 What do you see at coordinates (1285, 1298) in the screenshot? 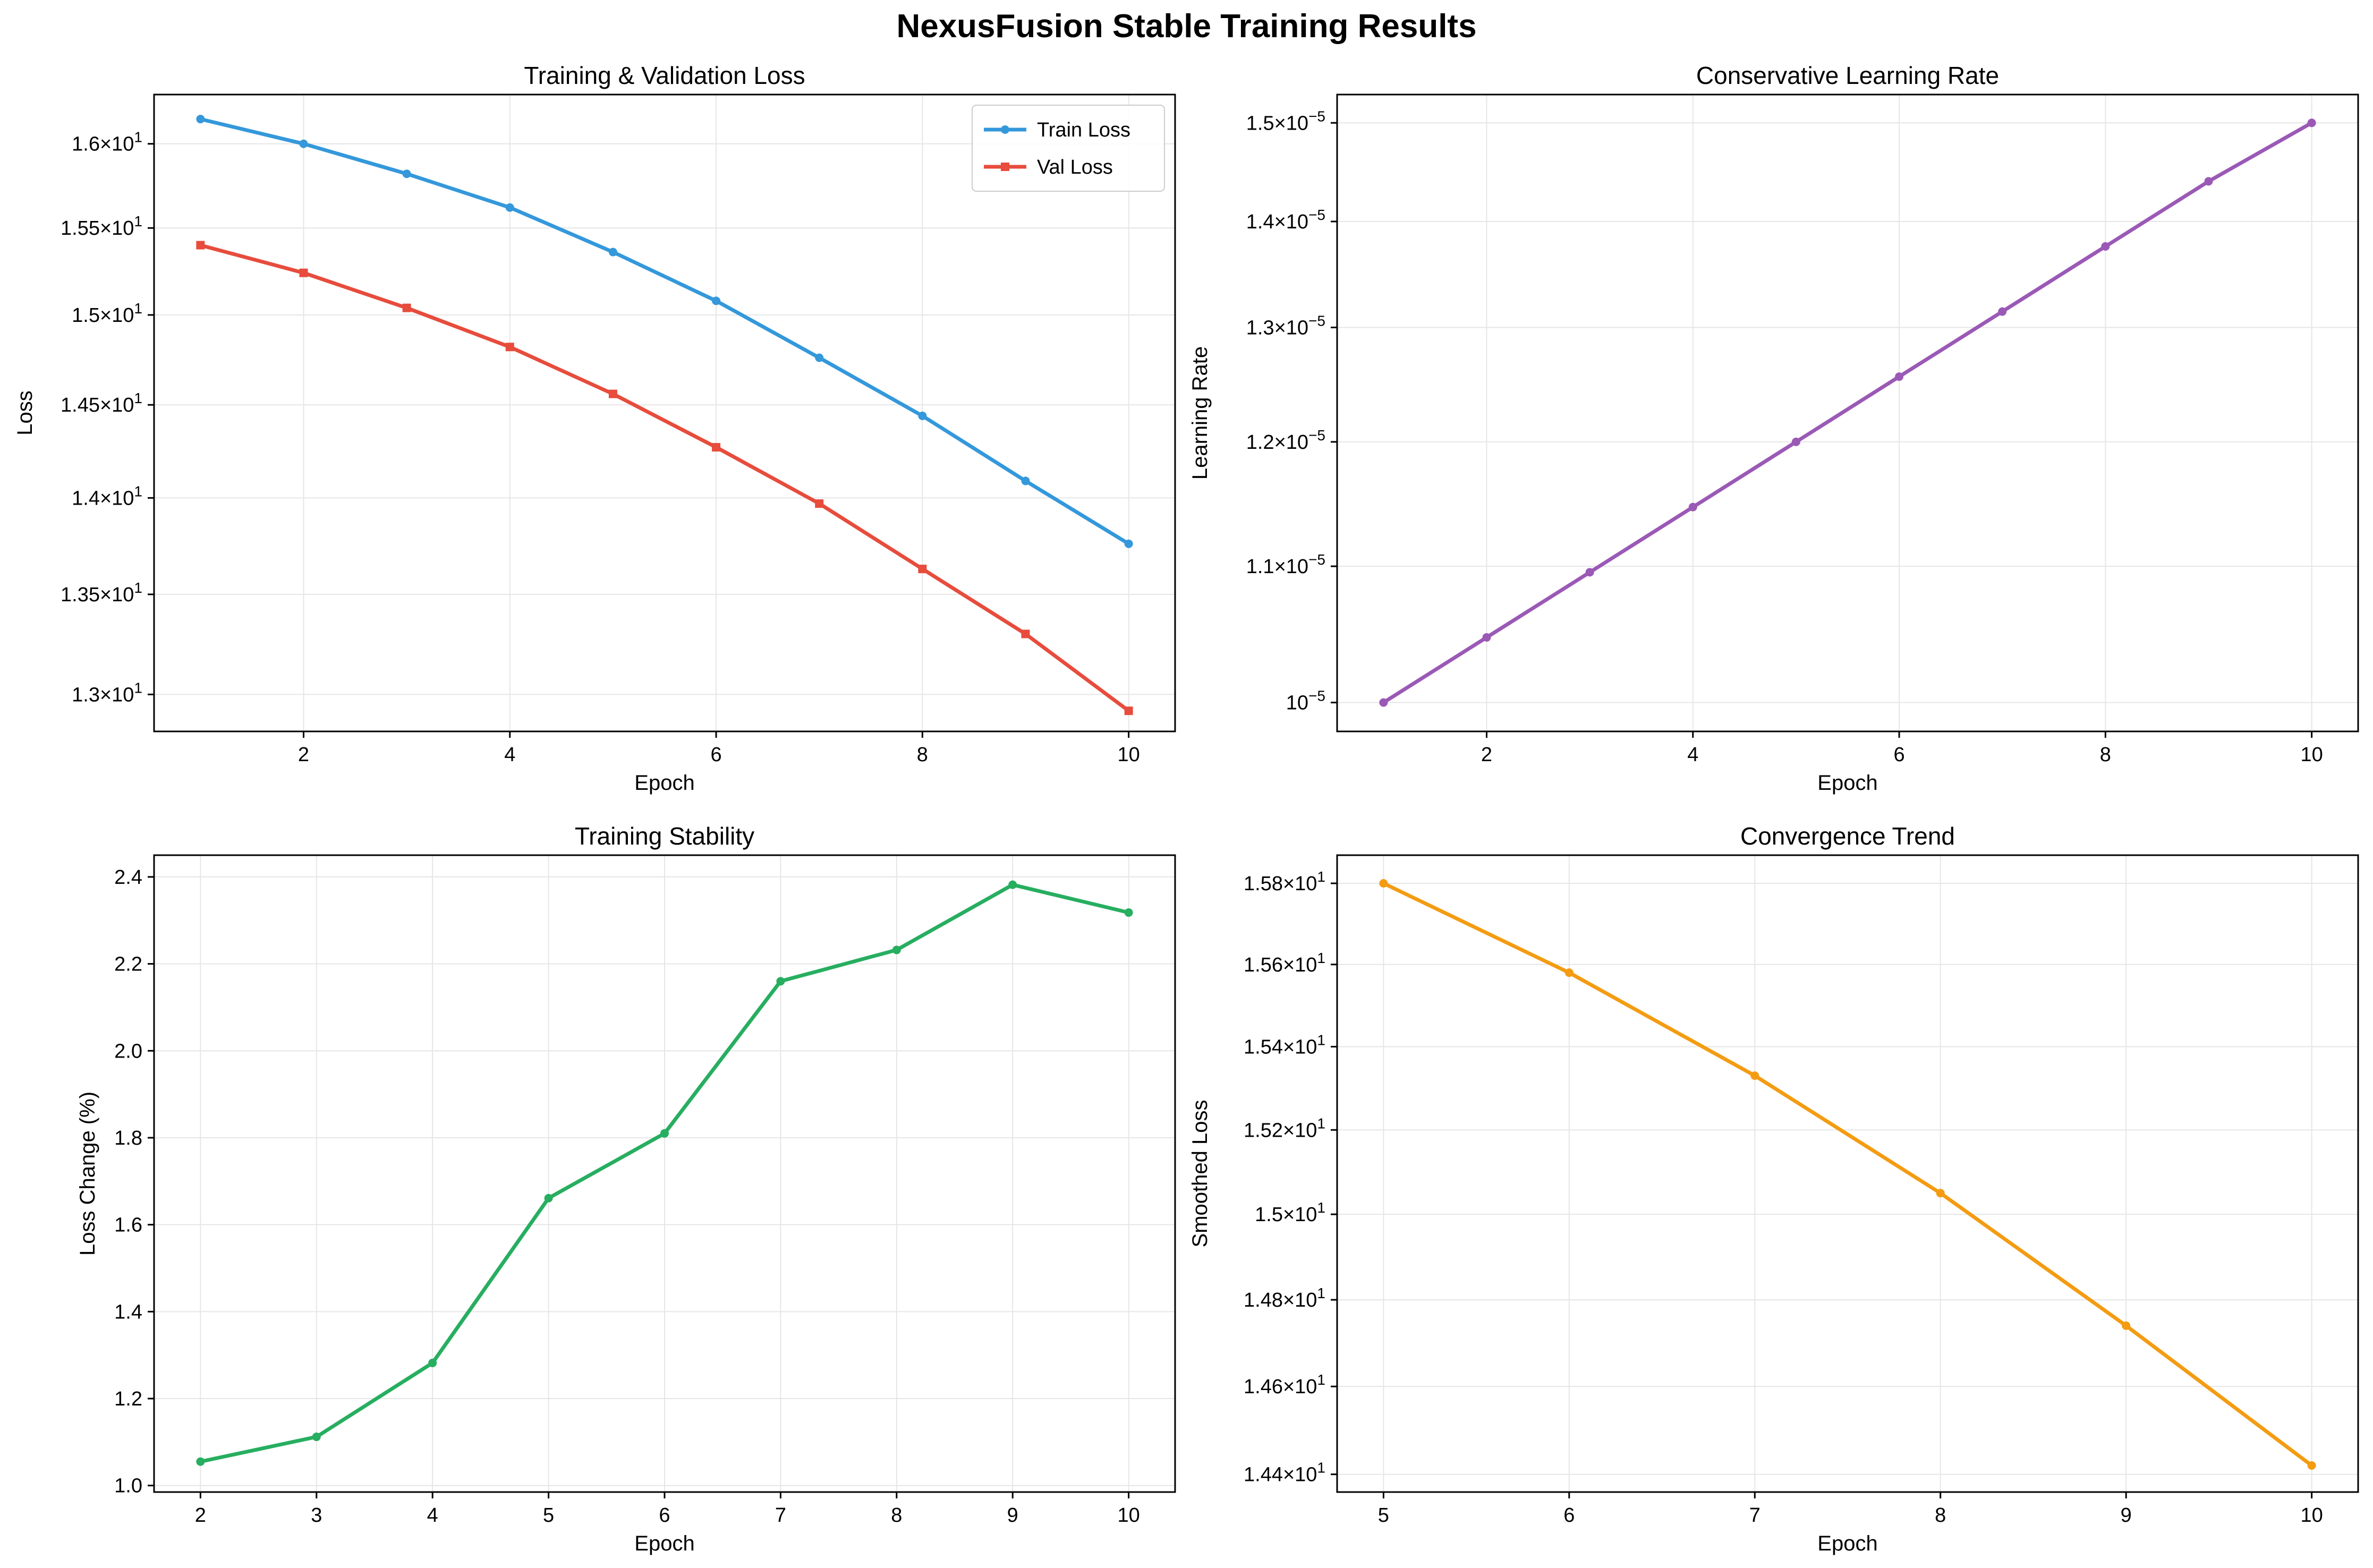
I see `y-tick-label: 1.48×10¹` at bounding box center [1285, 1298].